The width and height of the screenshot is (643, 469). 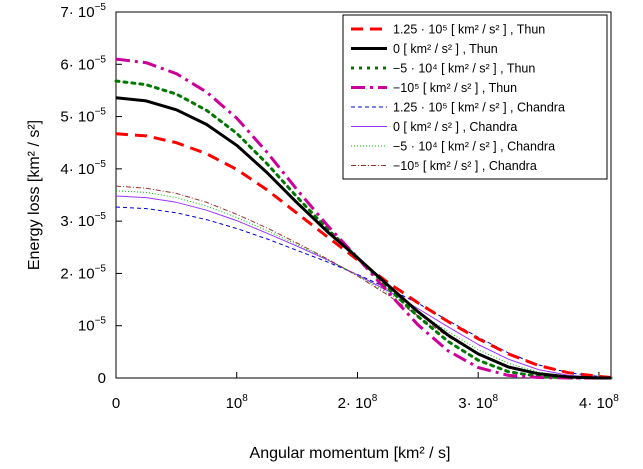 I want to click on legend-label: 0 [ km² / s² ] , Chandra, so click(x=455, y=127).